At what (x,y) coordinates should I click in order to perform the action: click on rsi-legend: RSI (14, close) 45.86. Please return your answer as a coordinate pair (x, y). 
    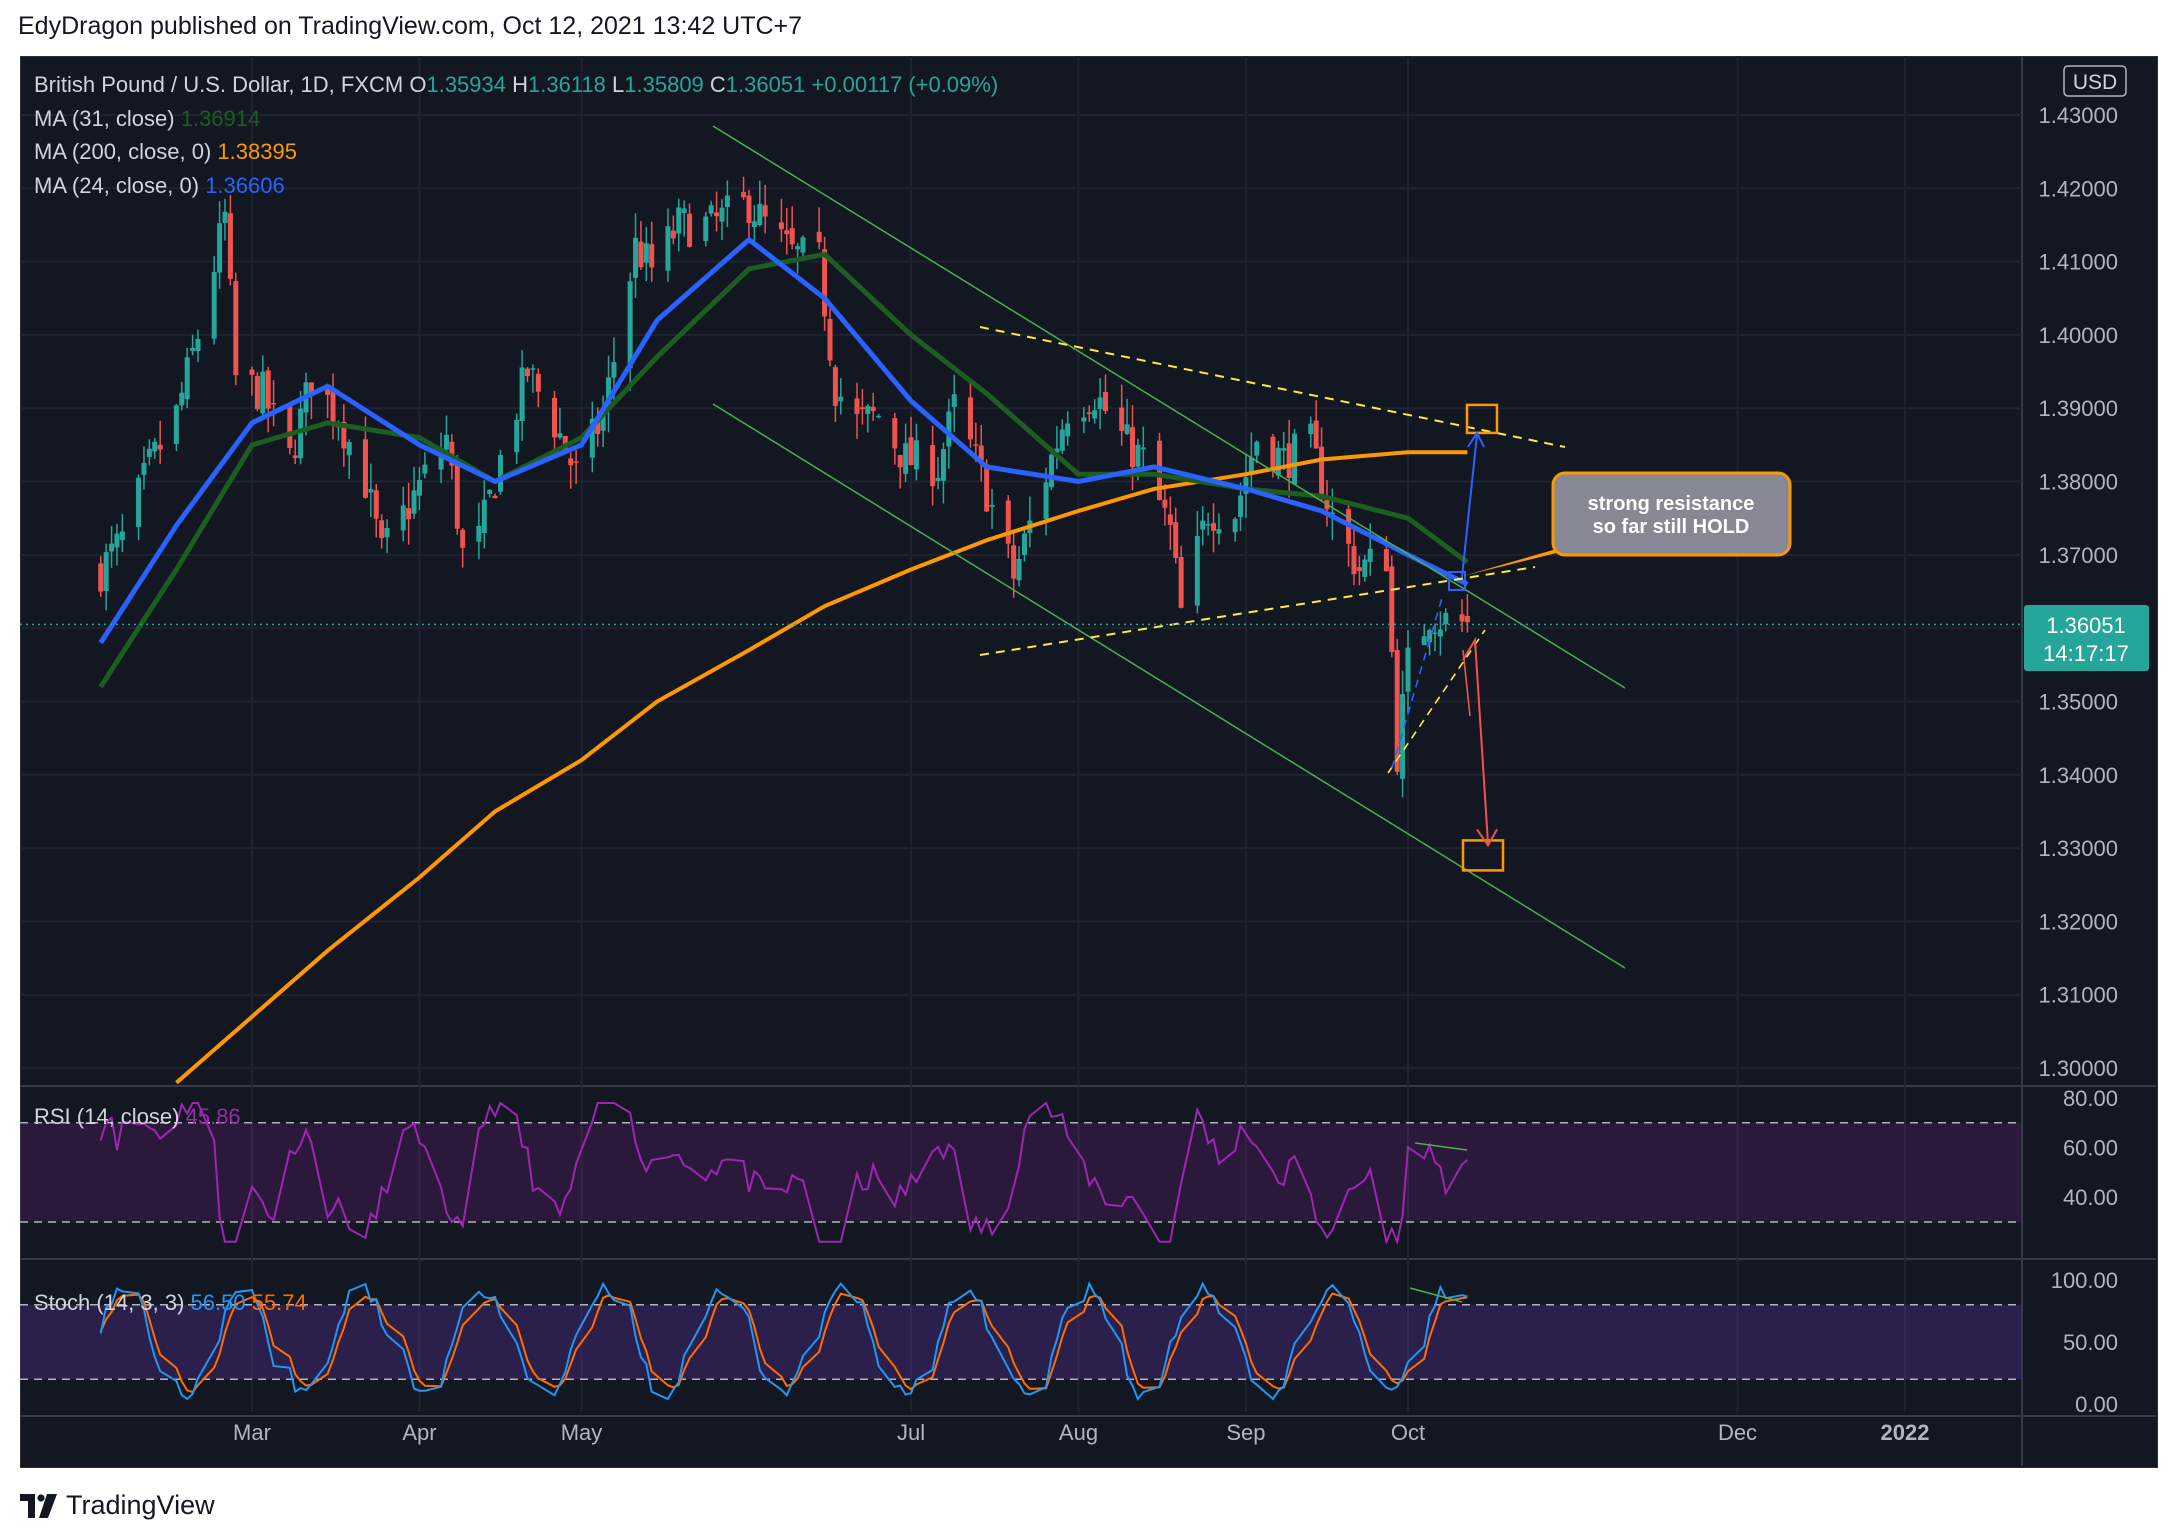
    Looking at the image, I should click on (137, 1116).